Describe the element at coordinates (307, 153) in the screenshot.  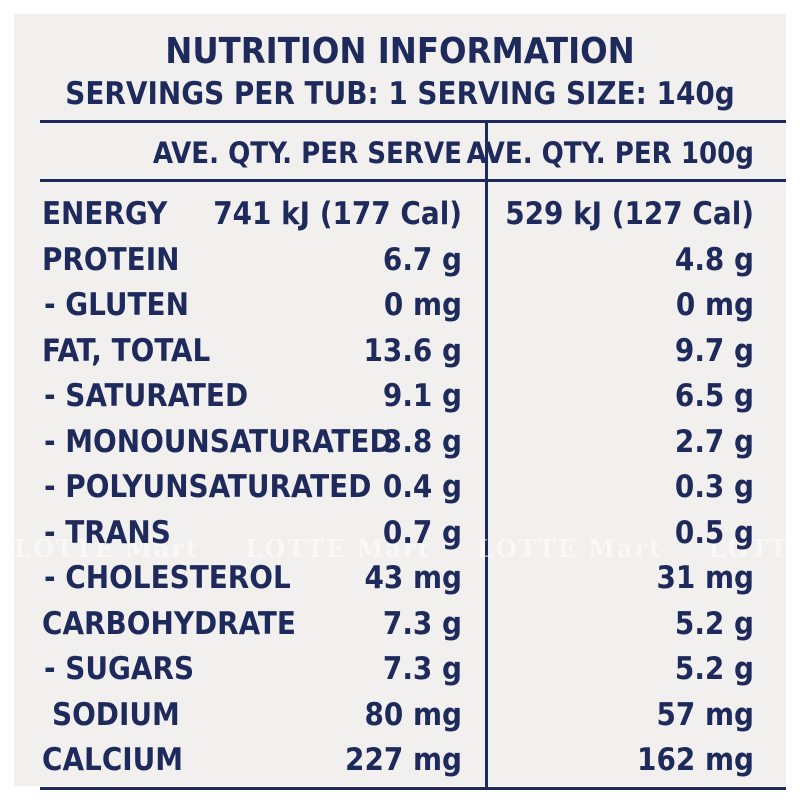
I see `column-header-per-serve: AVE. QTY. PER SERVE` at that location.